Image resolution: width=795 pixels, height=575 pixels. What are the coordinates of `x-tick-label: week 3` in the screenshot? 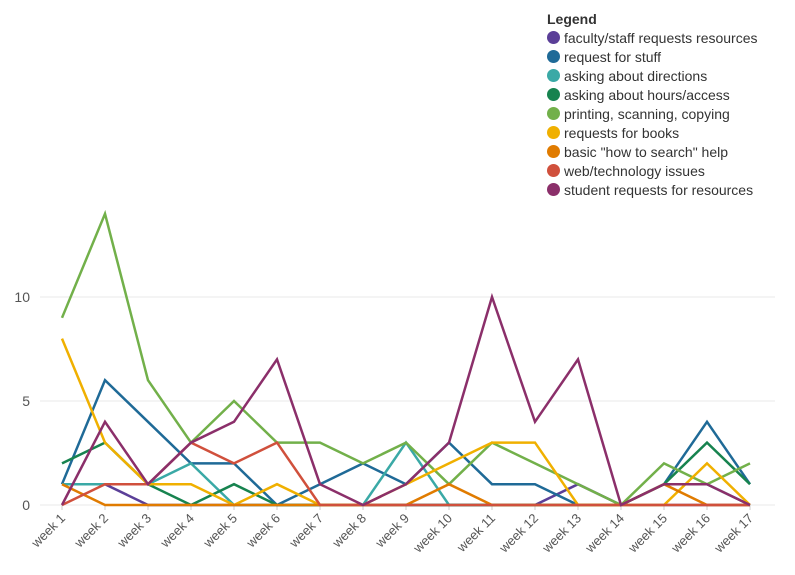 It's located at (134, 531).